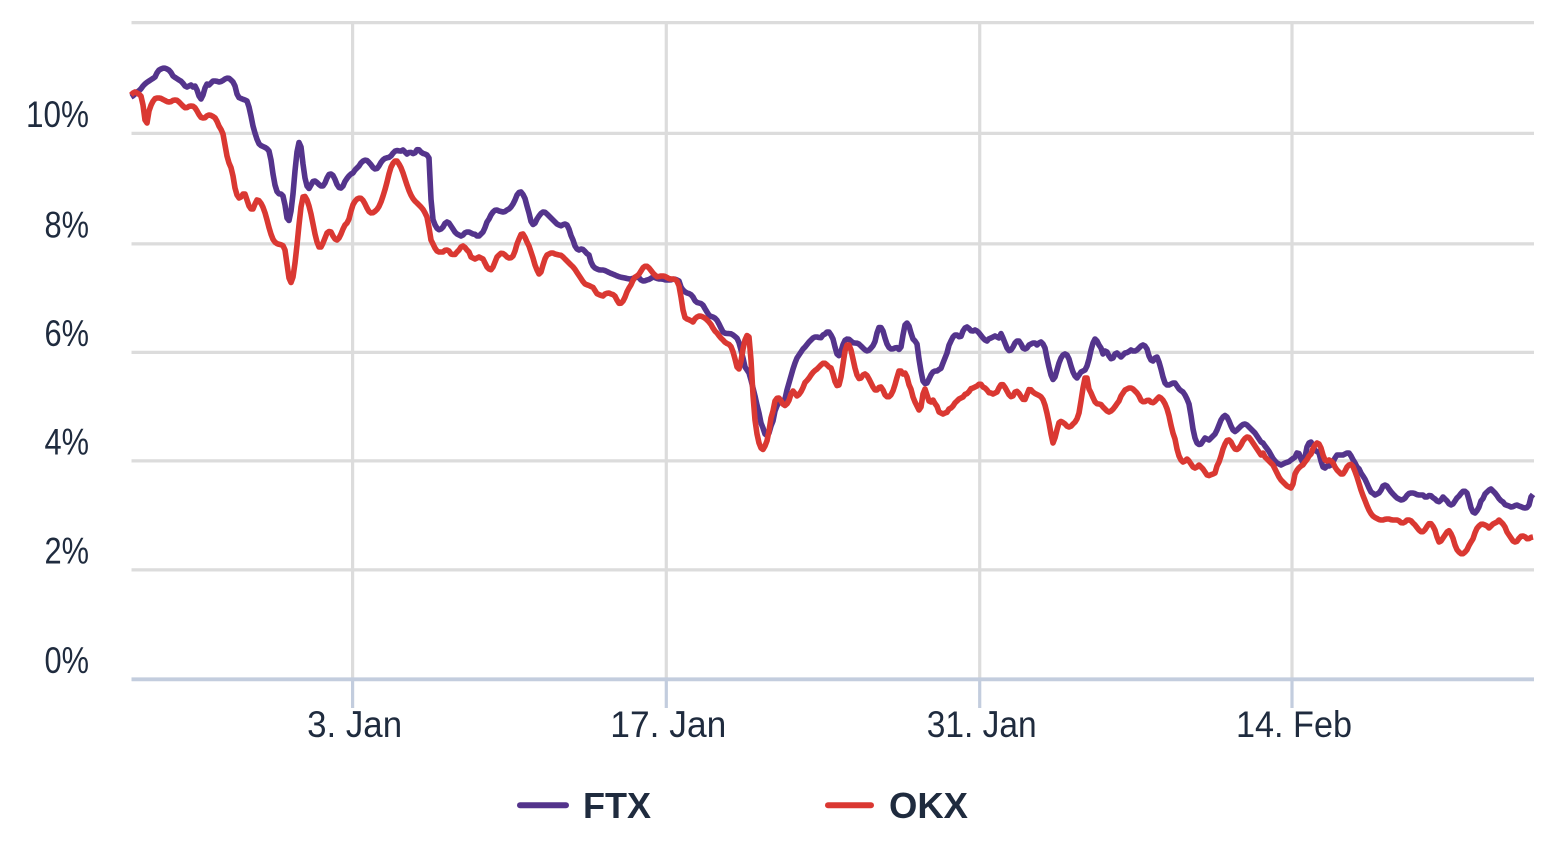  What do you see at coordinates (67, 660) in the screenshot?
I see `svg-text: 0%` at bounding box center [67, 660].